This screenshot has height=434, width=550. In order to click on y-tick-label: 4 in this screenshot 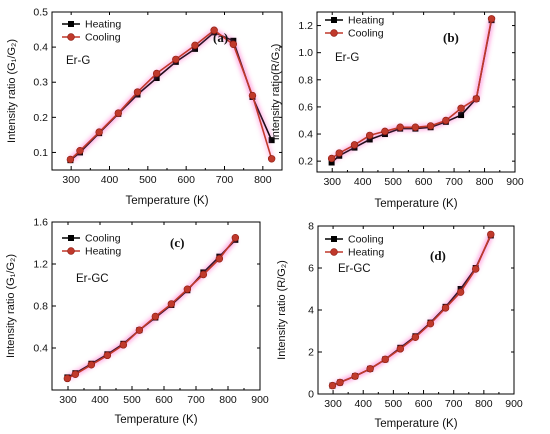, I will do `click(311, 311)`.